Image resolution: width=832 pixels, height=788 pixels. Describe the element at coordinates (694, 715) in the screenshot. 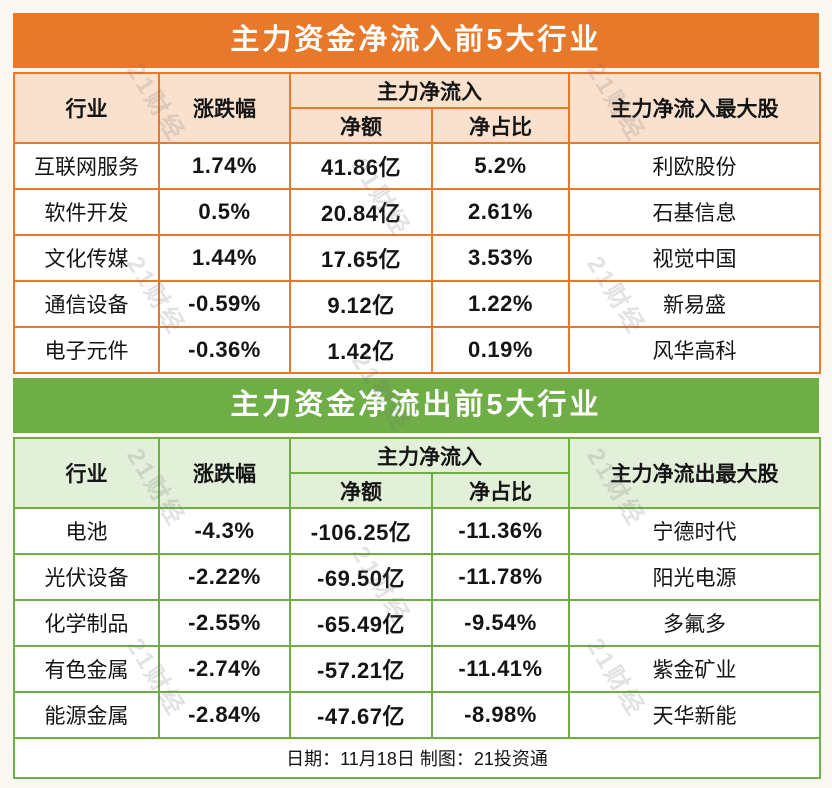

I see `top-stock-cell: 天华新能` at that location.